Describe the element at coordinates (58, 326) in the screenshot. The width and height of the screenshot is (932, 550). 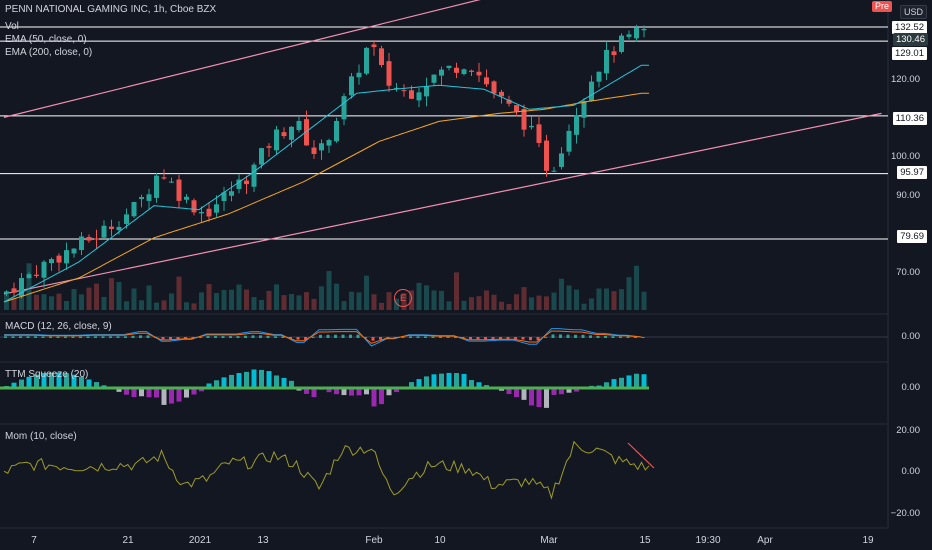
I see `macd-legend: MACD (12, 26, close, 9)` at that location.